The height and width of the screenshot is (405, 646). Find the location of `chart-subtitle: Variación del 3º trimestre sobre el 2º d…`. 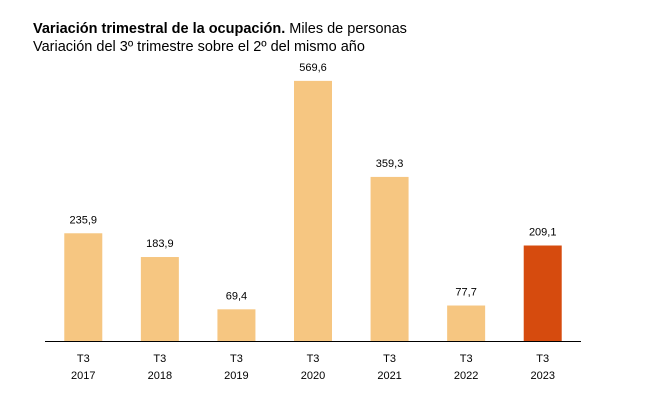

chart-subtitle: Variación del 3º trimestre sobre el 2º d… is located at coordinates (199, 47).